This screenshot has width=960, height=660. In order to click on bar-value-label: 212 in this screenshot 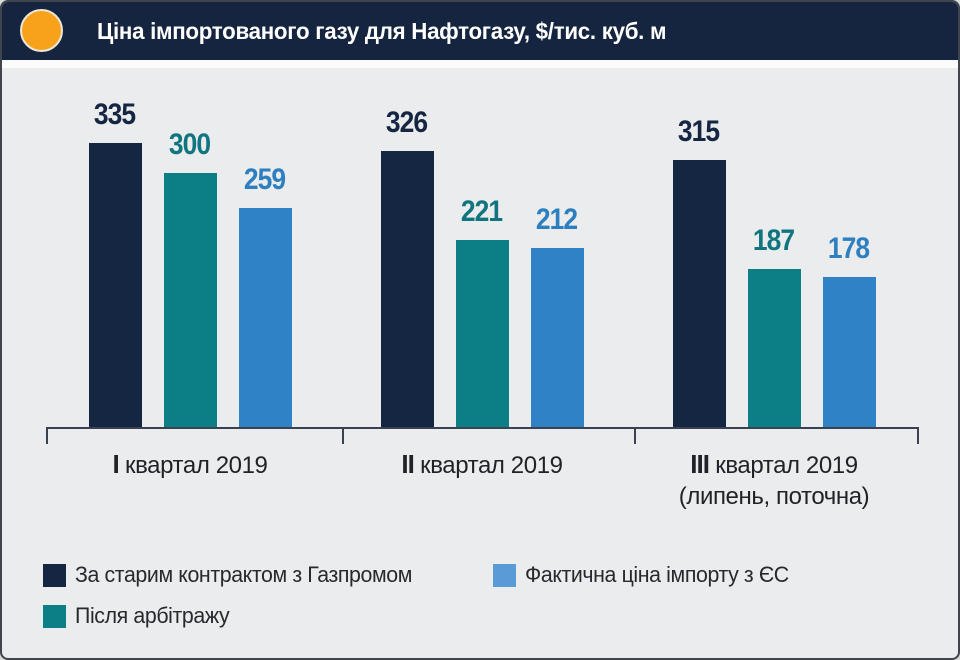, I will do `click(557, 219)`.